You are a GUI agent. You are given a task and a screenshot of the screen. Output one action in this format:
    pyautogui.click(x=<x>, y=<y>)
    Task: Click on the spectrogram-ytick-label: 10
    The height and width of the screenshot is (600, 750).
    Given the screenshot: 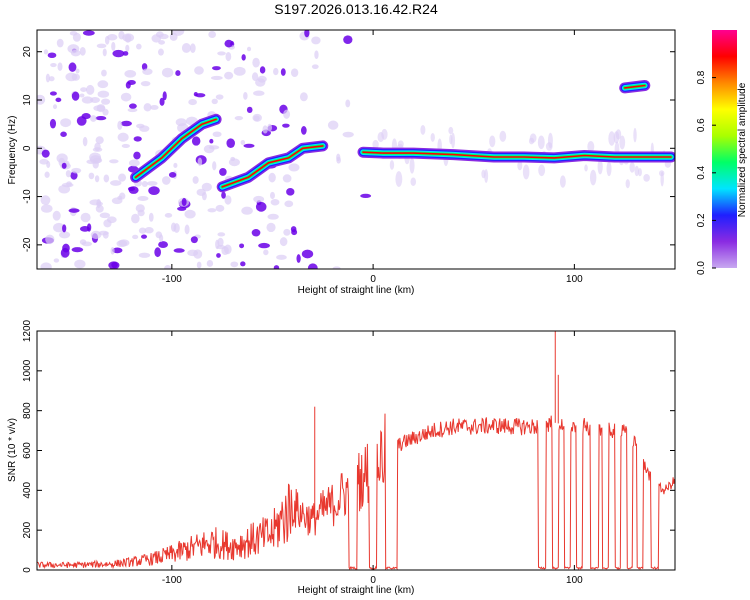 What is the action you would take?
    pyautogui.click(x=27, y=100)
    